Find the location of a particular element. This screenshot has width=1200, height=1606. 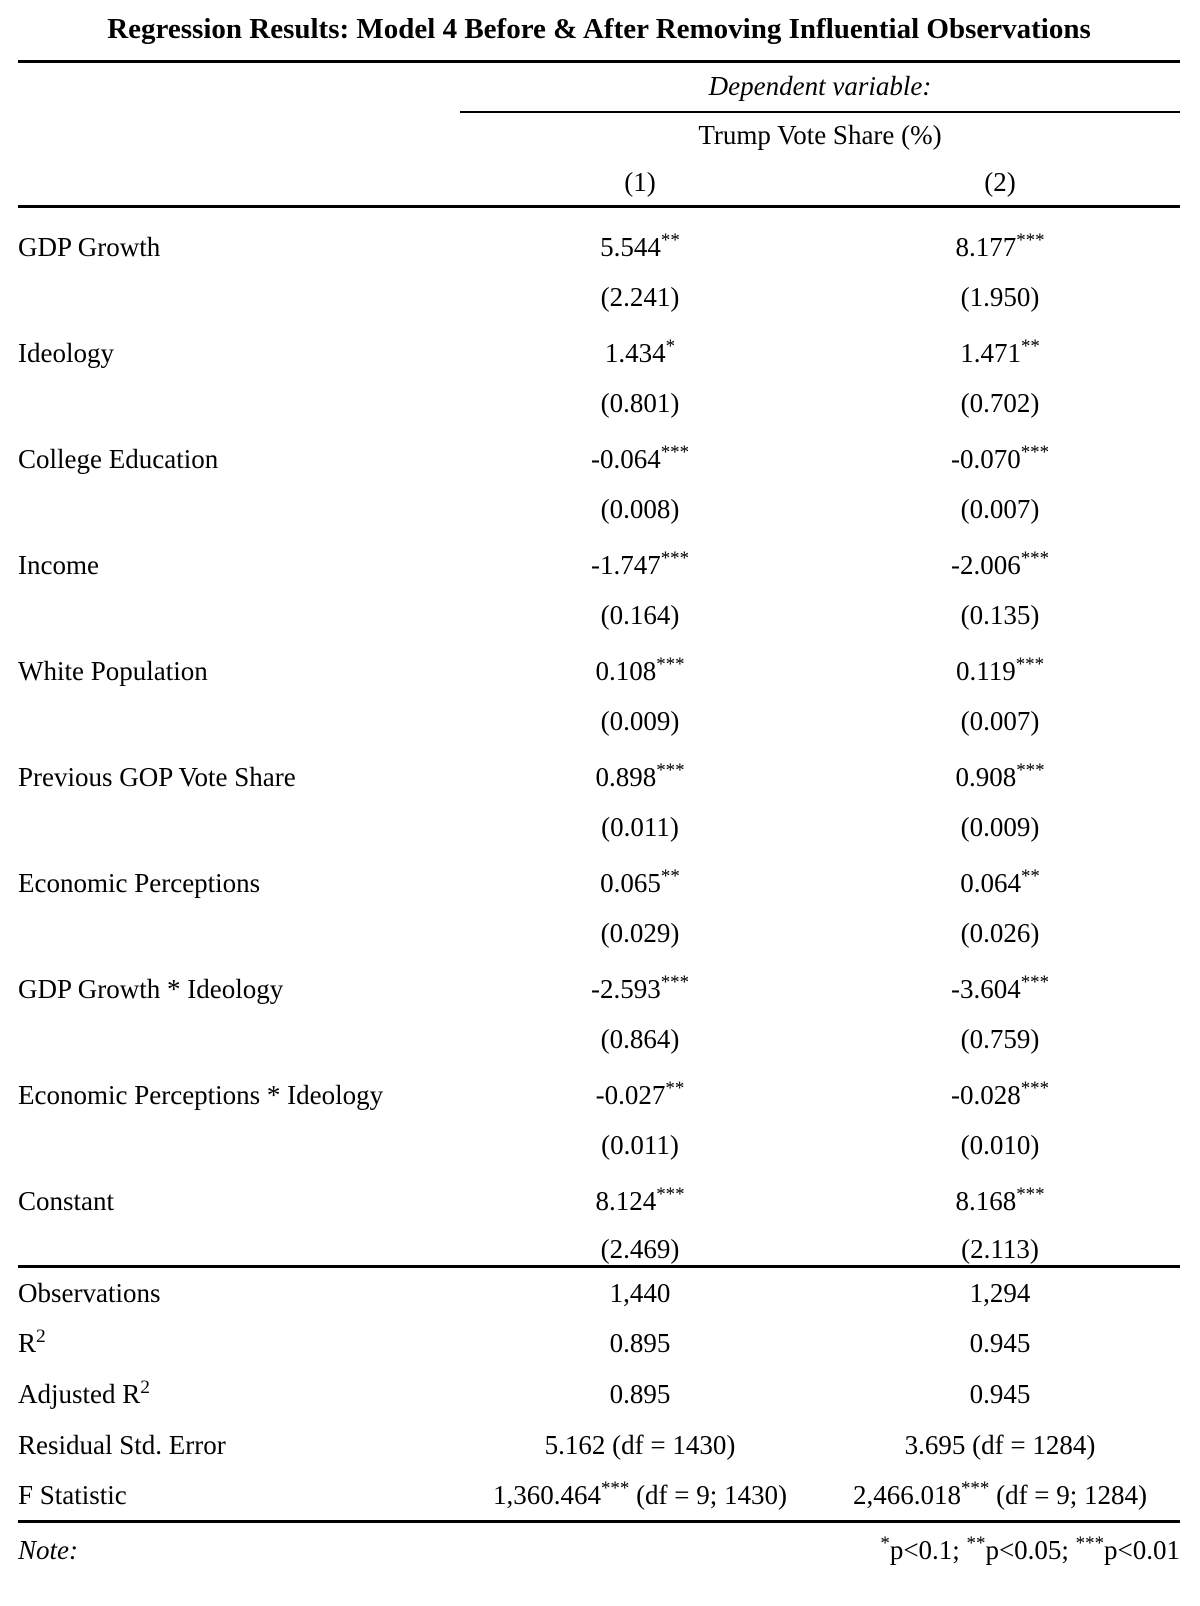

coefficient-cell: 0.908*** is located at coordinates (1000, 765).